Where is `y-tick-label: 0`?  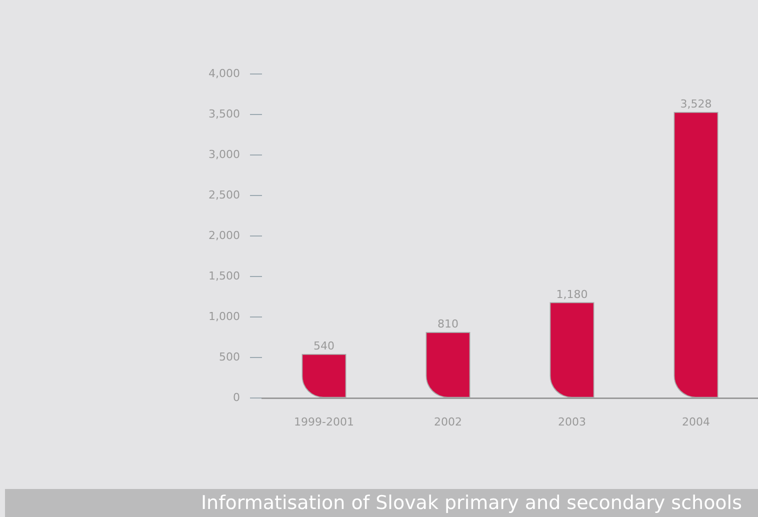
y-tick-label: 0 is located at coordinates (236, 397).